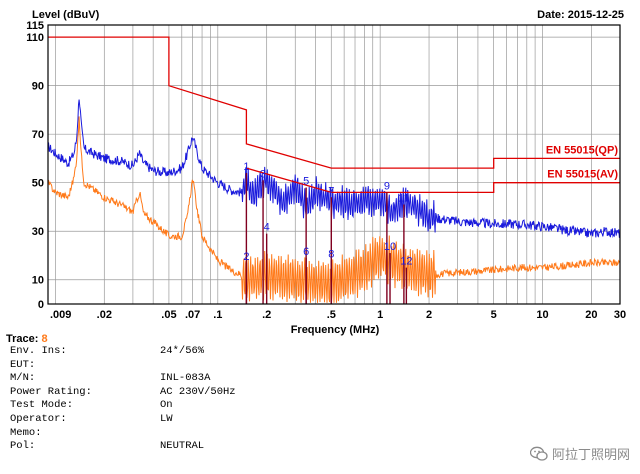 This screenshot has width=640, height=474. I want to click on info-value: 24*/56%, so click(182, 351).